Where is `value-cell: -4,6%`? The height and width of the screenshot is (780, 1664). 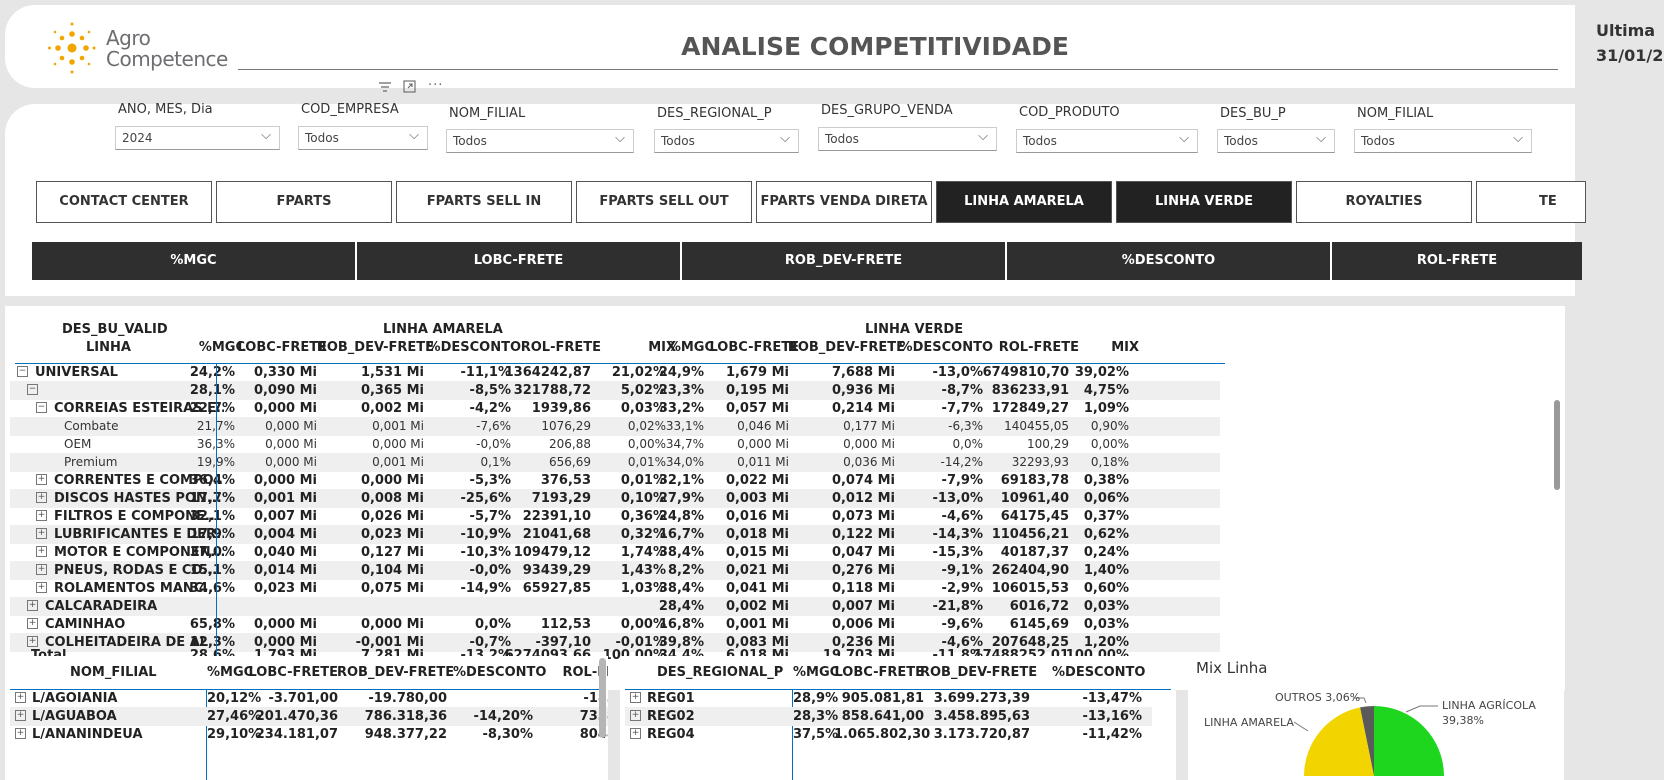 value-cell: -4,6% is located at coordinates (962, 516).